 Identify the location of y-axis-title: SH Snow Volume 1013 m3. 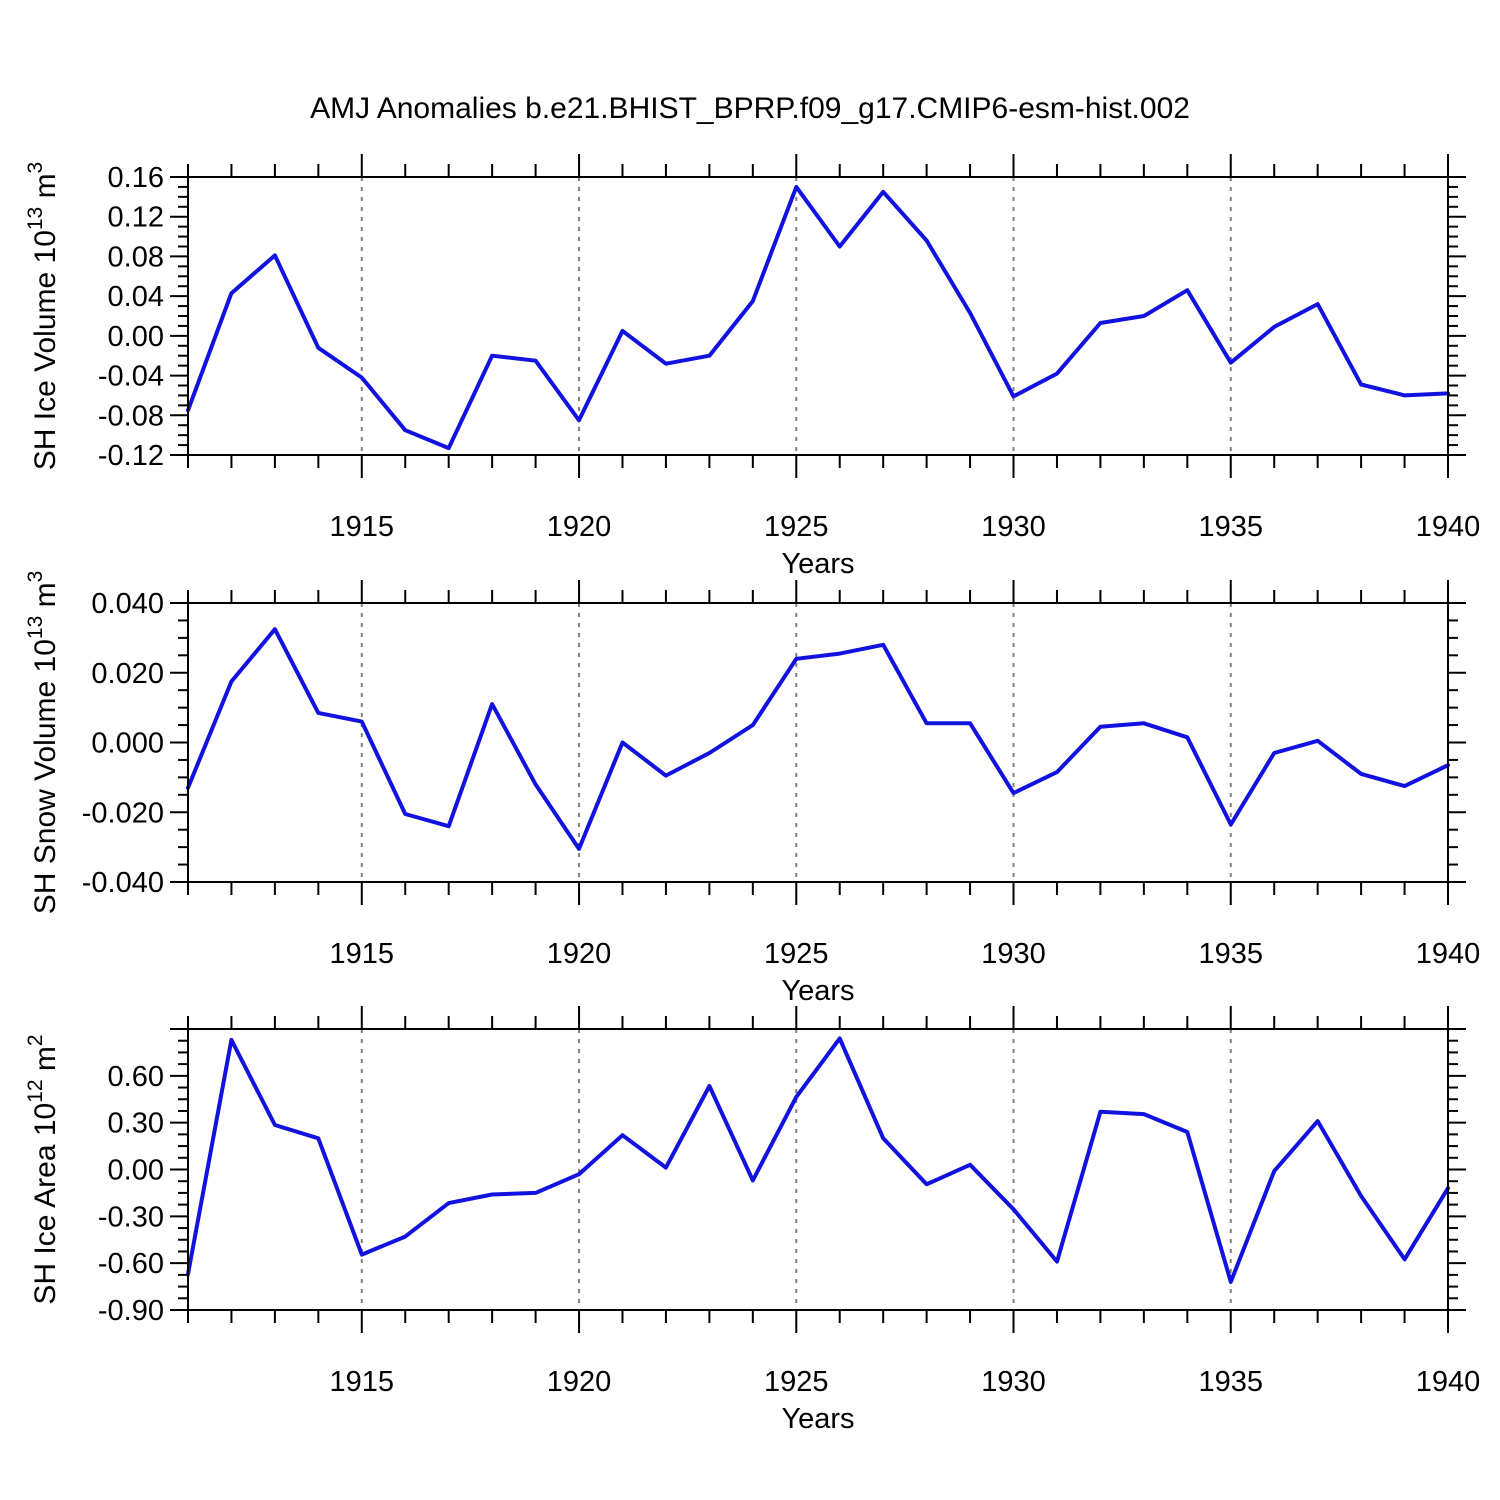
(43, 743).